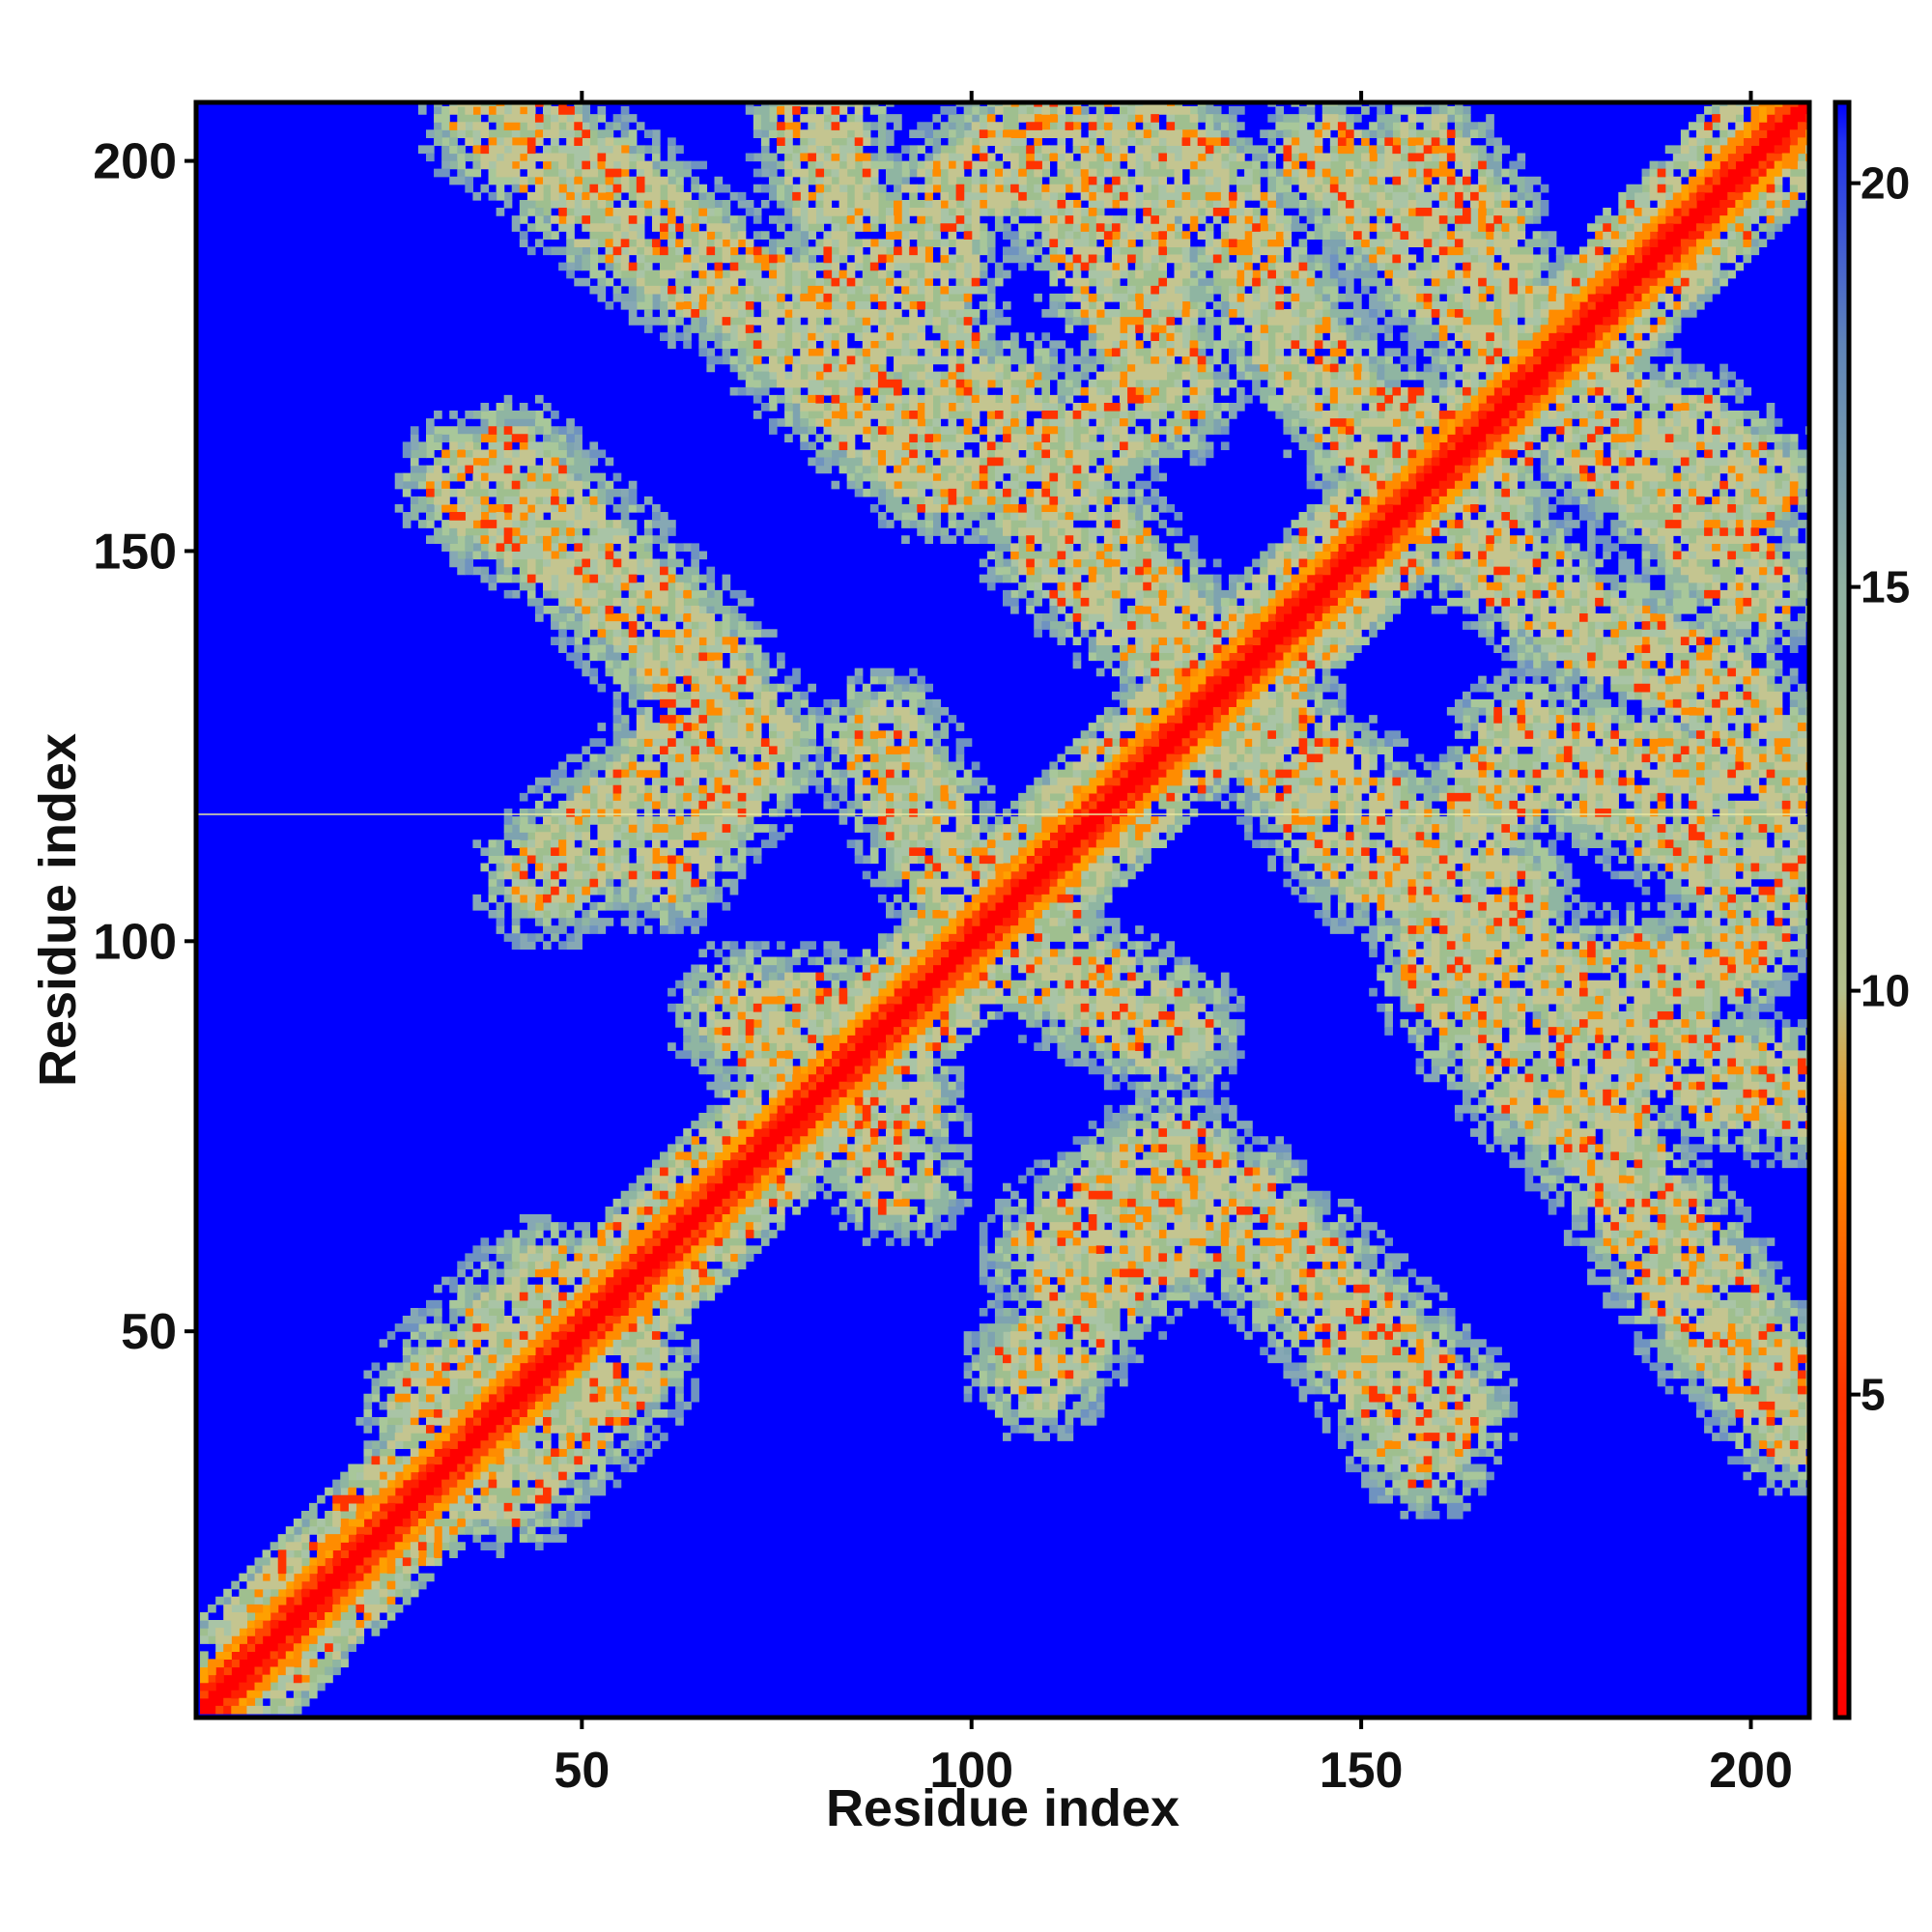 This screenshot has height=1932, width=1932. Describe the element at coordinates (149, 1332) in the screenshot. I see `y-tick-label: 50` at that location.